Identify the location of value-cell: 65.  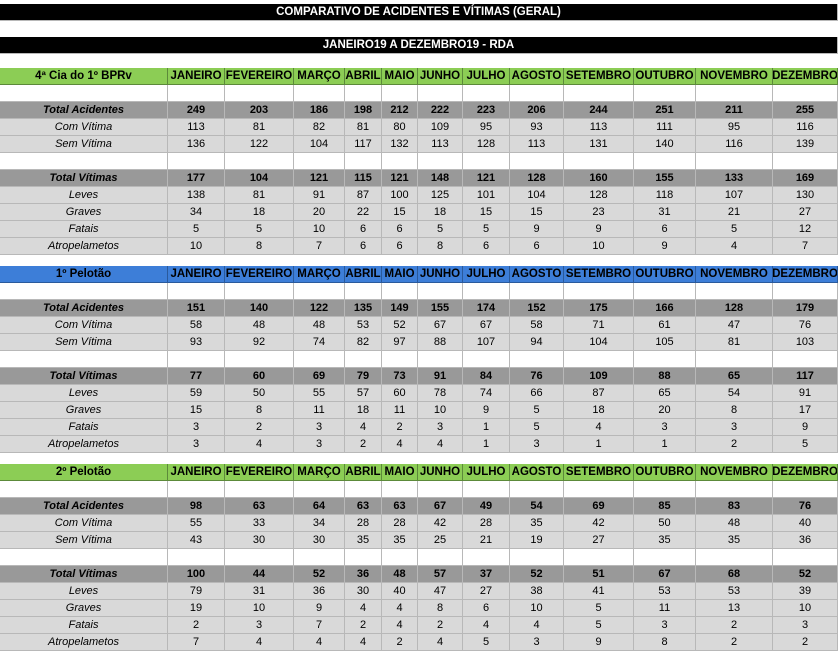
(734, 376).